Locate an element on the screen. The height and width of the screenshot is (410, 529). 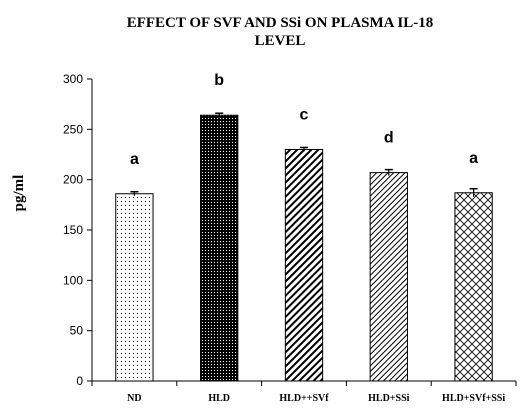
y-tick-label: 50 is located at coordinates (77, 331).